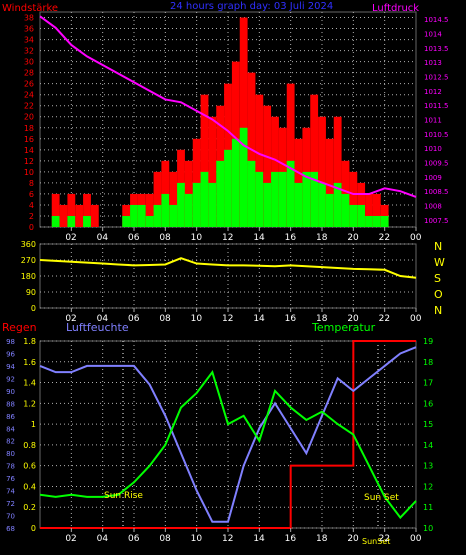 This screenshot has width=466, height=555. I want to click on wind-tick-label: 26, so click(29, 84).